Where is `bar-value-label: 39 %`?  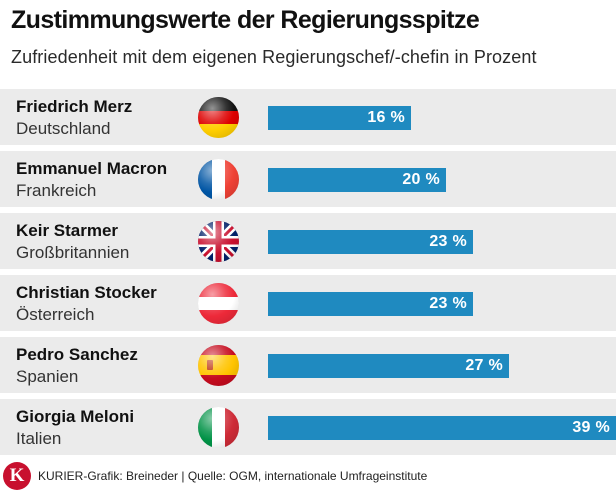 bar-value-label: 39 % is located at coordinates (591, 427).